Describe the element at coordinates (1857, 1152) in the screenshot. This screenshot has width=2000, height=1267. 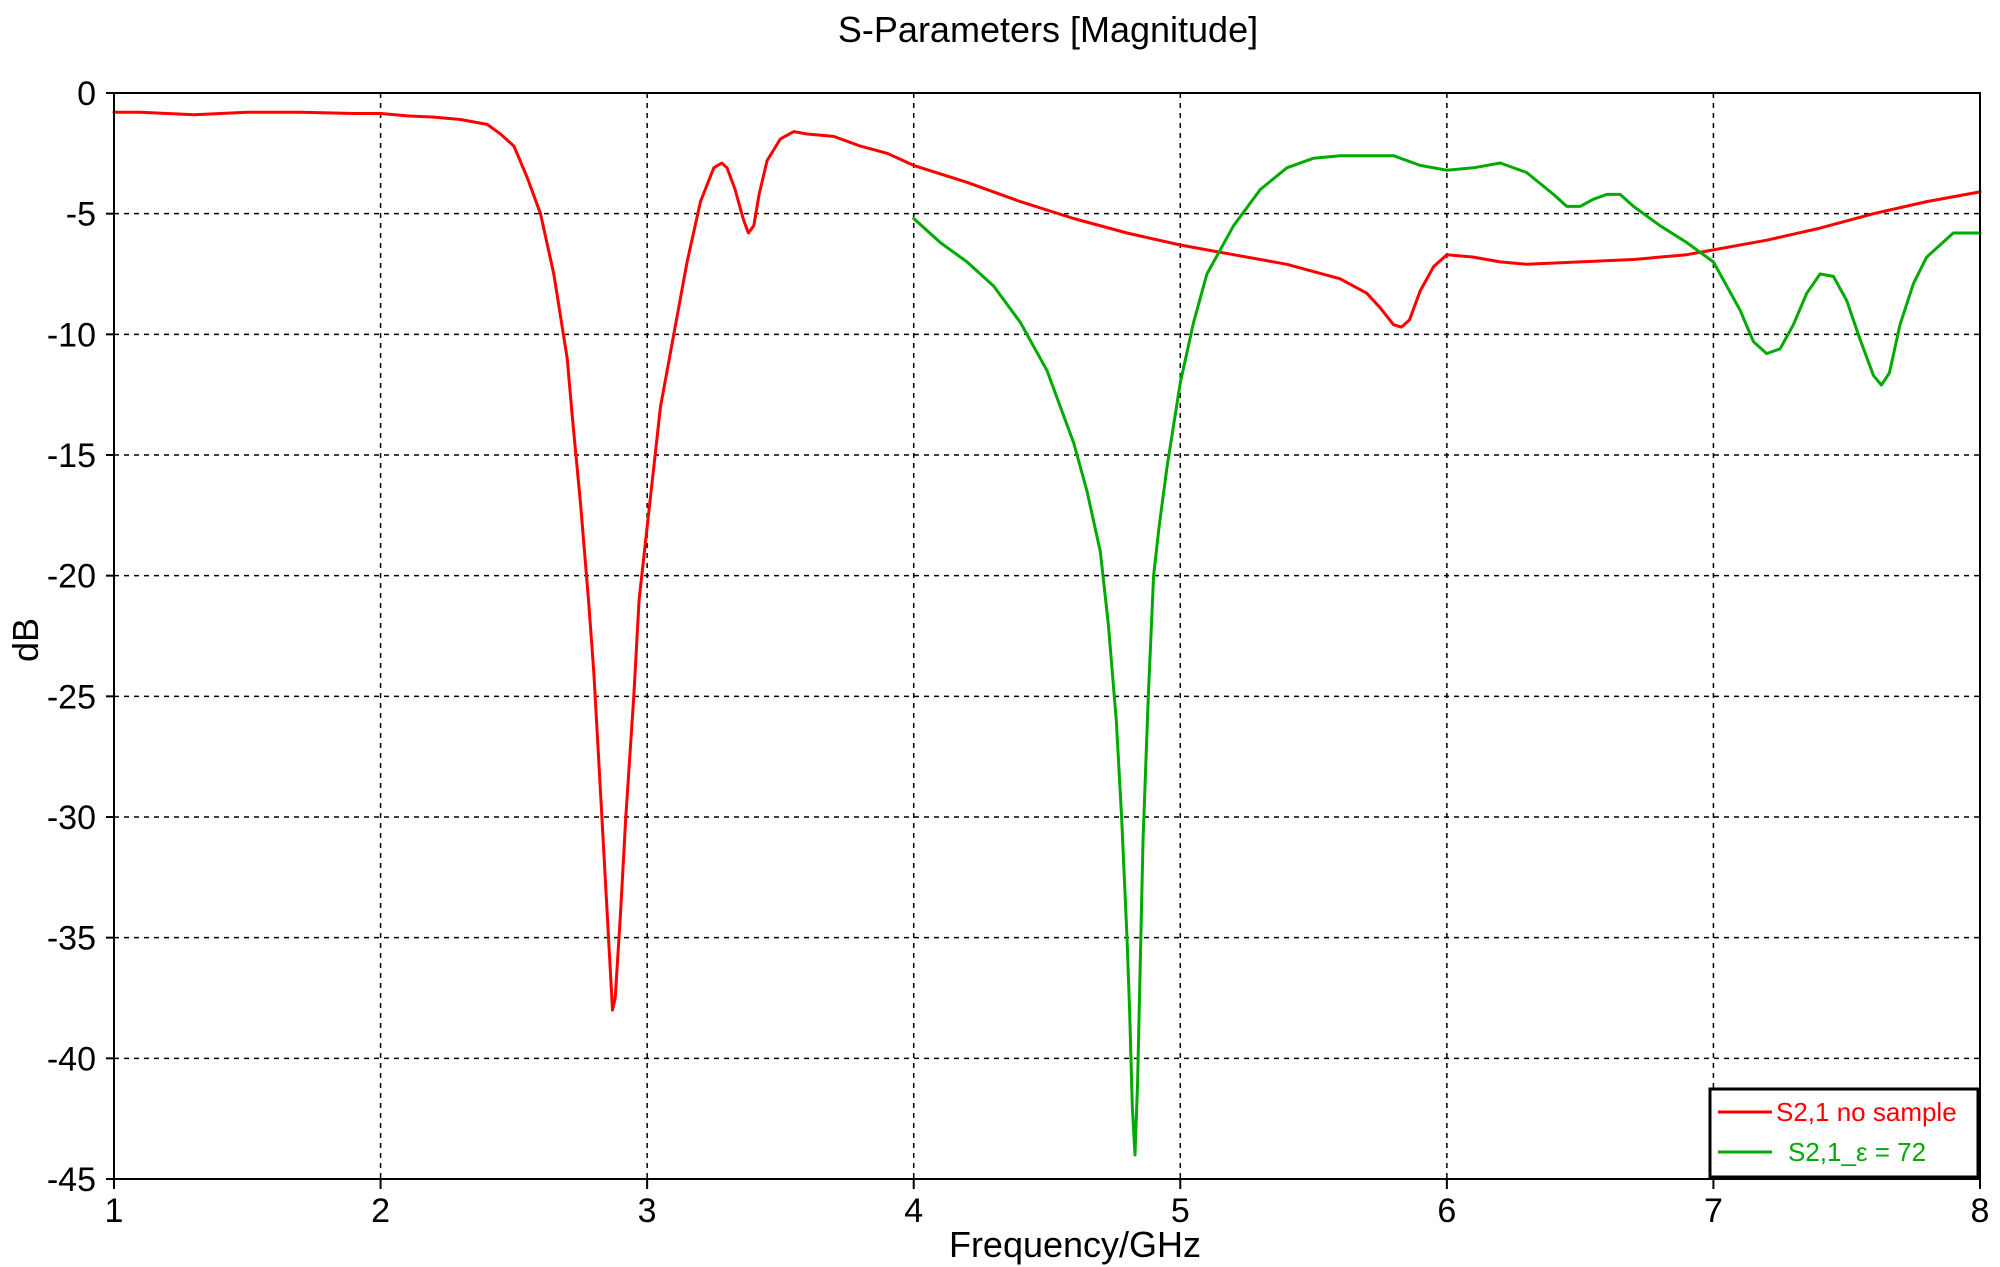
I see `legend-label-eps-72: S2,1_ε = 72` at that location.